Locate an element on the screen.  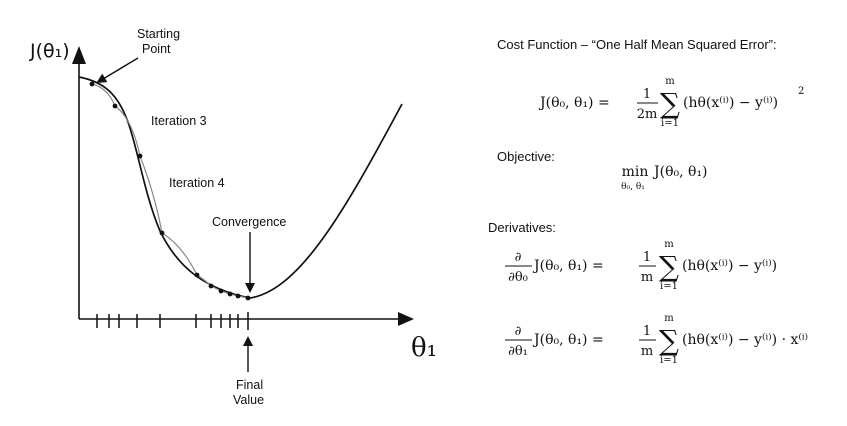
deriv0-partial-num: ∂ is located at coordinates (518, 257).